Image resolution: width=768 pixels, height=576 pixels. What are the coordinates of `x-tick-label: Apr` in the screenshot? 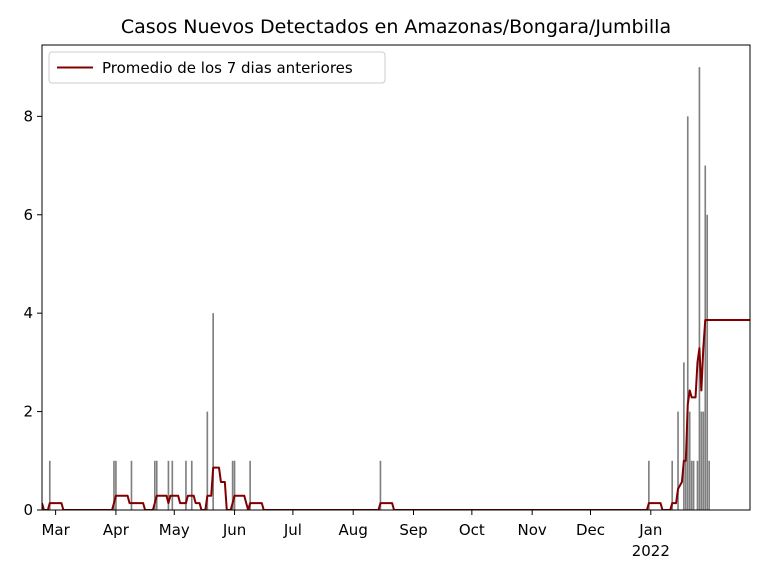 It's located at (116, 530).